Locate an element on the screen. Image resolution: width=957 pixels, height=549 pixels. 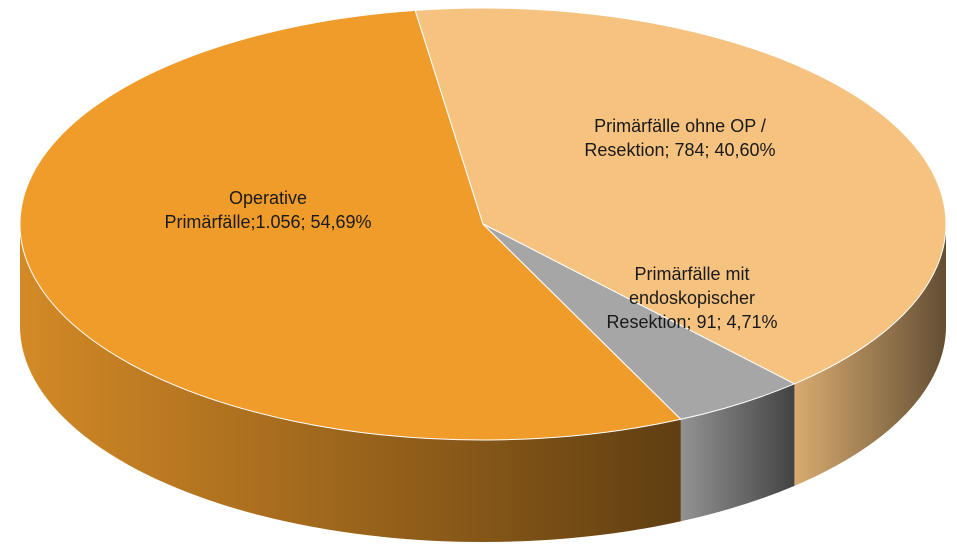
data-label-line: Primärfälle ohne OP / is located at coordinates (680, 126).